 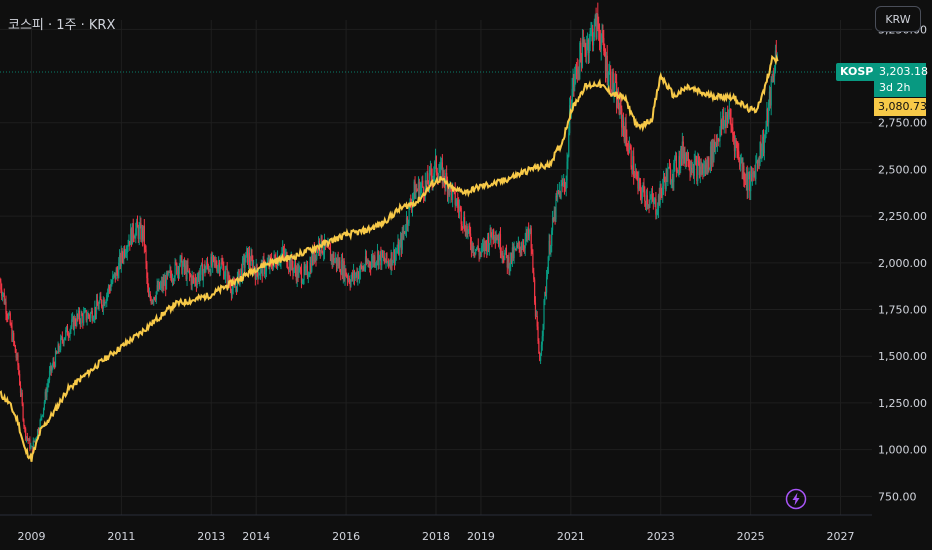 I want to click on y-tick-label: 2,500.00, so click(x=902, y=169).